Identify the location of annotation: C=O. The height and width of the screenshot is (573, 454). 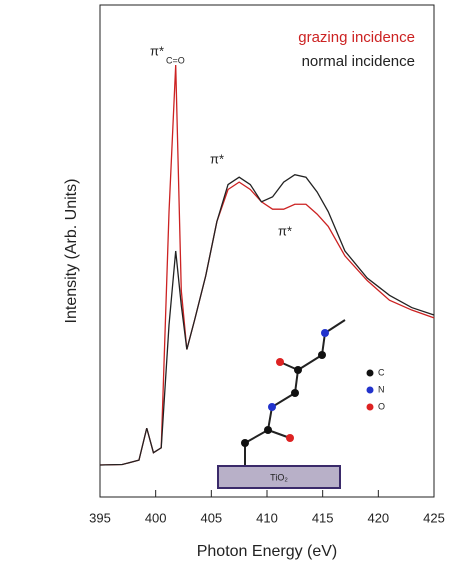
(175, 60).